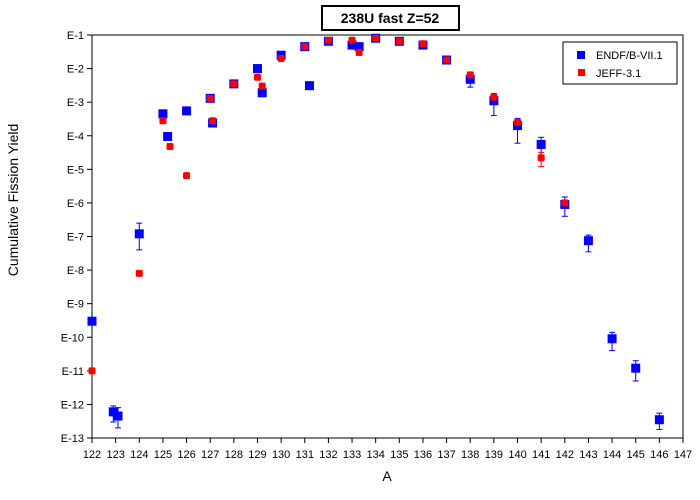 Image resolution: width=700 pixels, height=500 pixels. What do you see at coordinates (75, 70) in the screenshot?
I see `y-tick-label: E-2` at bounding box center [75, 70].